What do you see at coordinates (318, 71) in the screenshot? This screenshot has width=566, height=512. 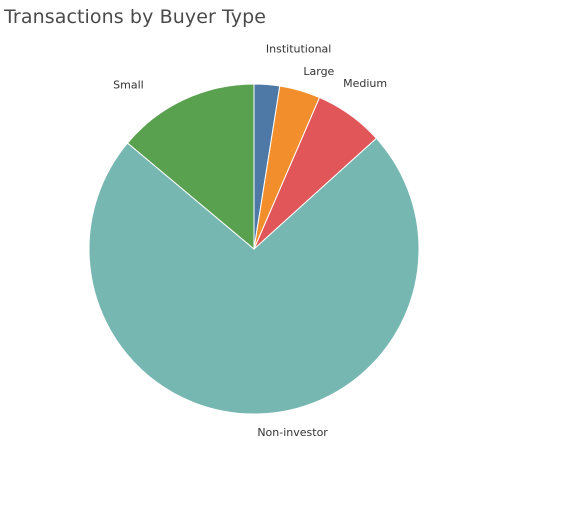 I see `pie-label-large: Large` at bounding box center [318, 71].